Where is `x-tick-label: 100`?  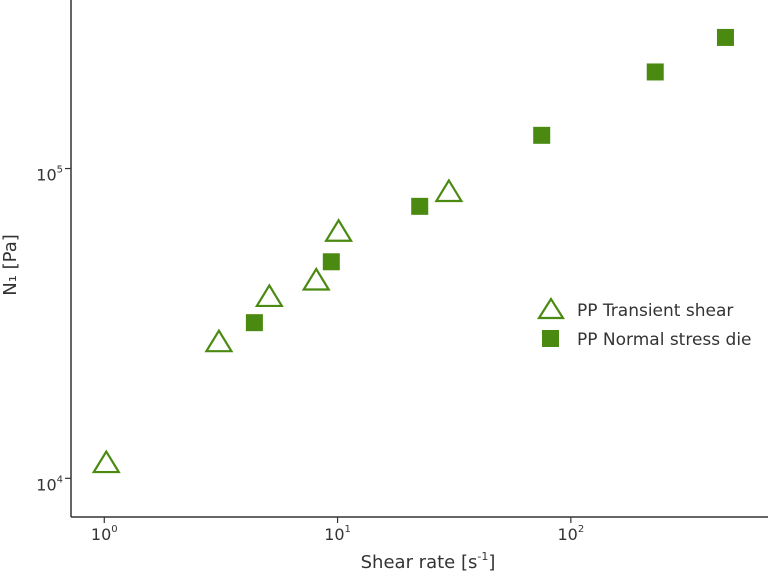 x-tick-label: 100 is located at coordinates (104, 534).